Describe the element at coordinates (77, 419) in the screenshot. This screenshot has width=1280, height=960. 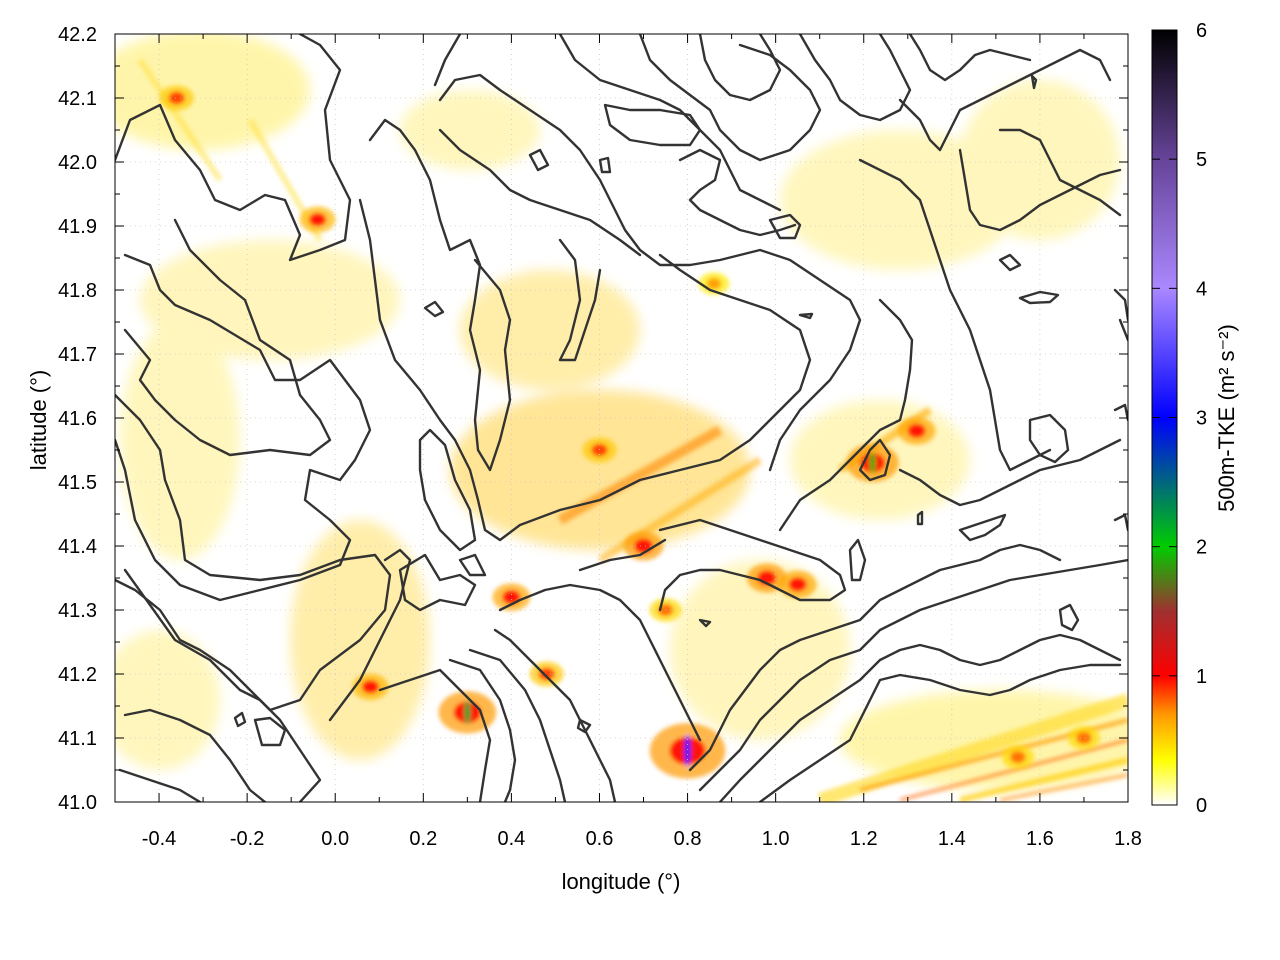
I see `y-tick-label: 41.6` at that location.